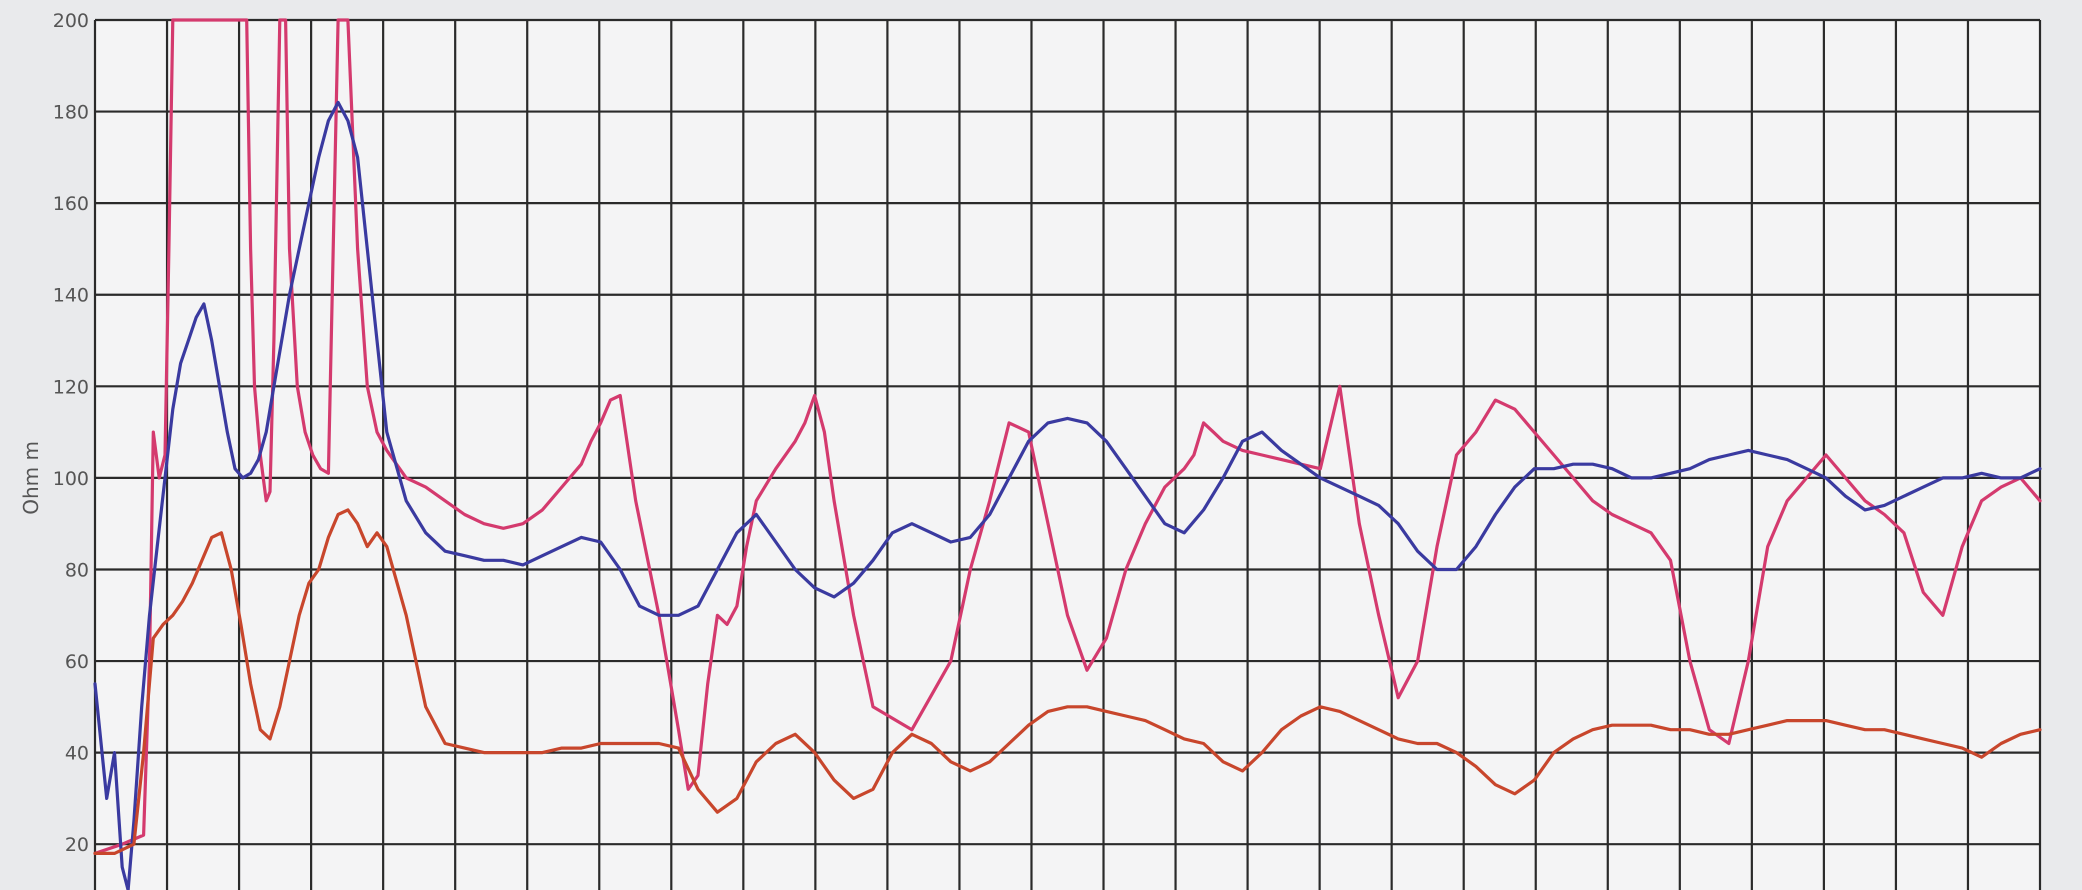 This screenshot has width=2082, height=890. What do you see at coordinates (71, 113) in the screenshot?
I see `y-tick-label: 180` at bounding box center [71, 113].